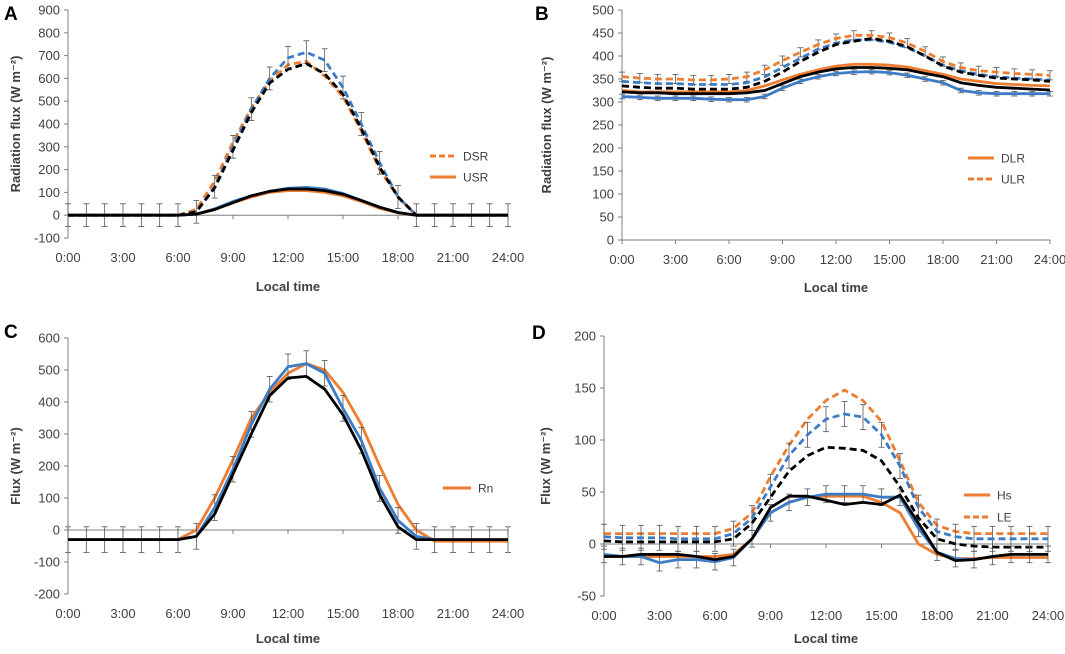 This screenshot has width=1065, height=654. What do you see at coordinates (603, 33) in the screenshot?
I see `y-tick-label: 450` at bounding box center [603, 33].